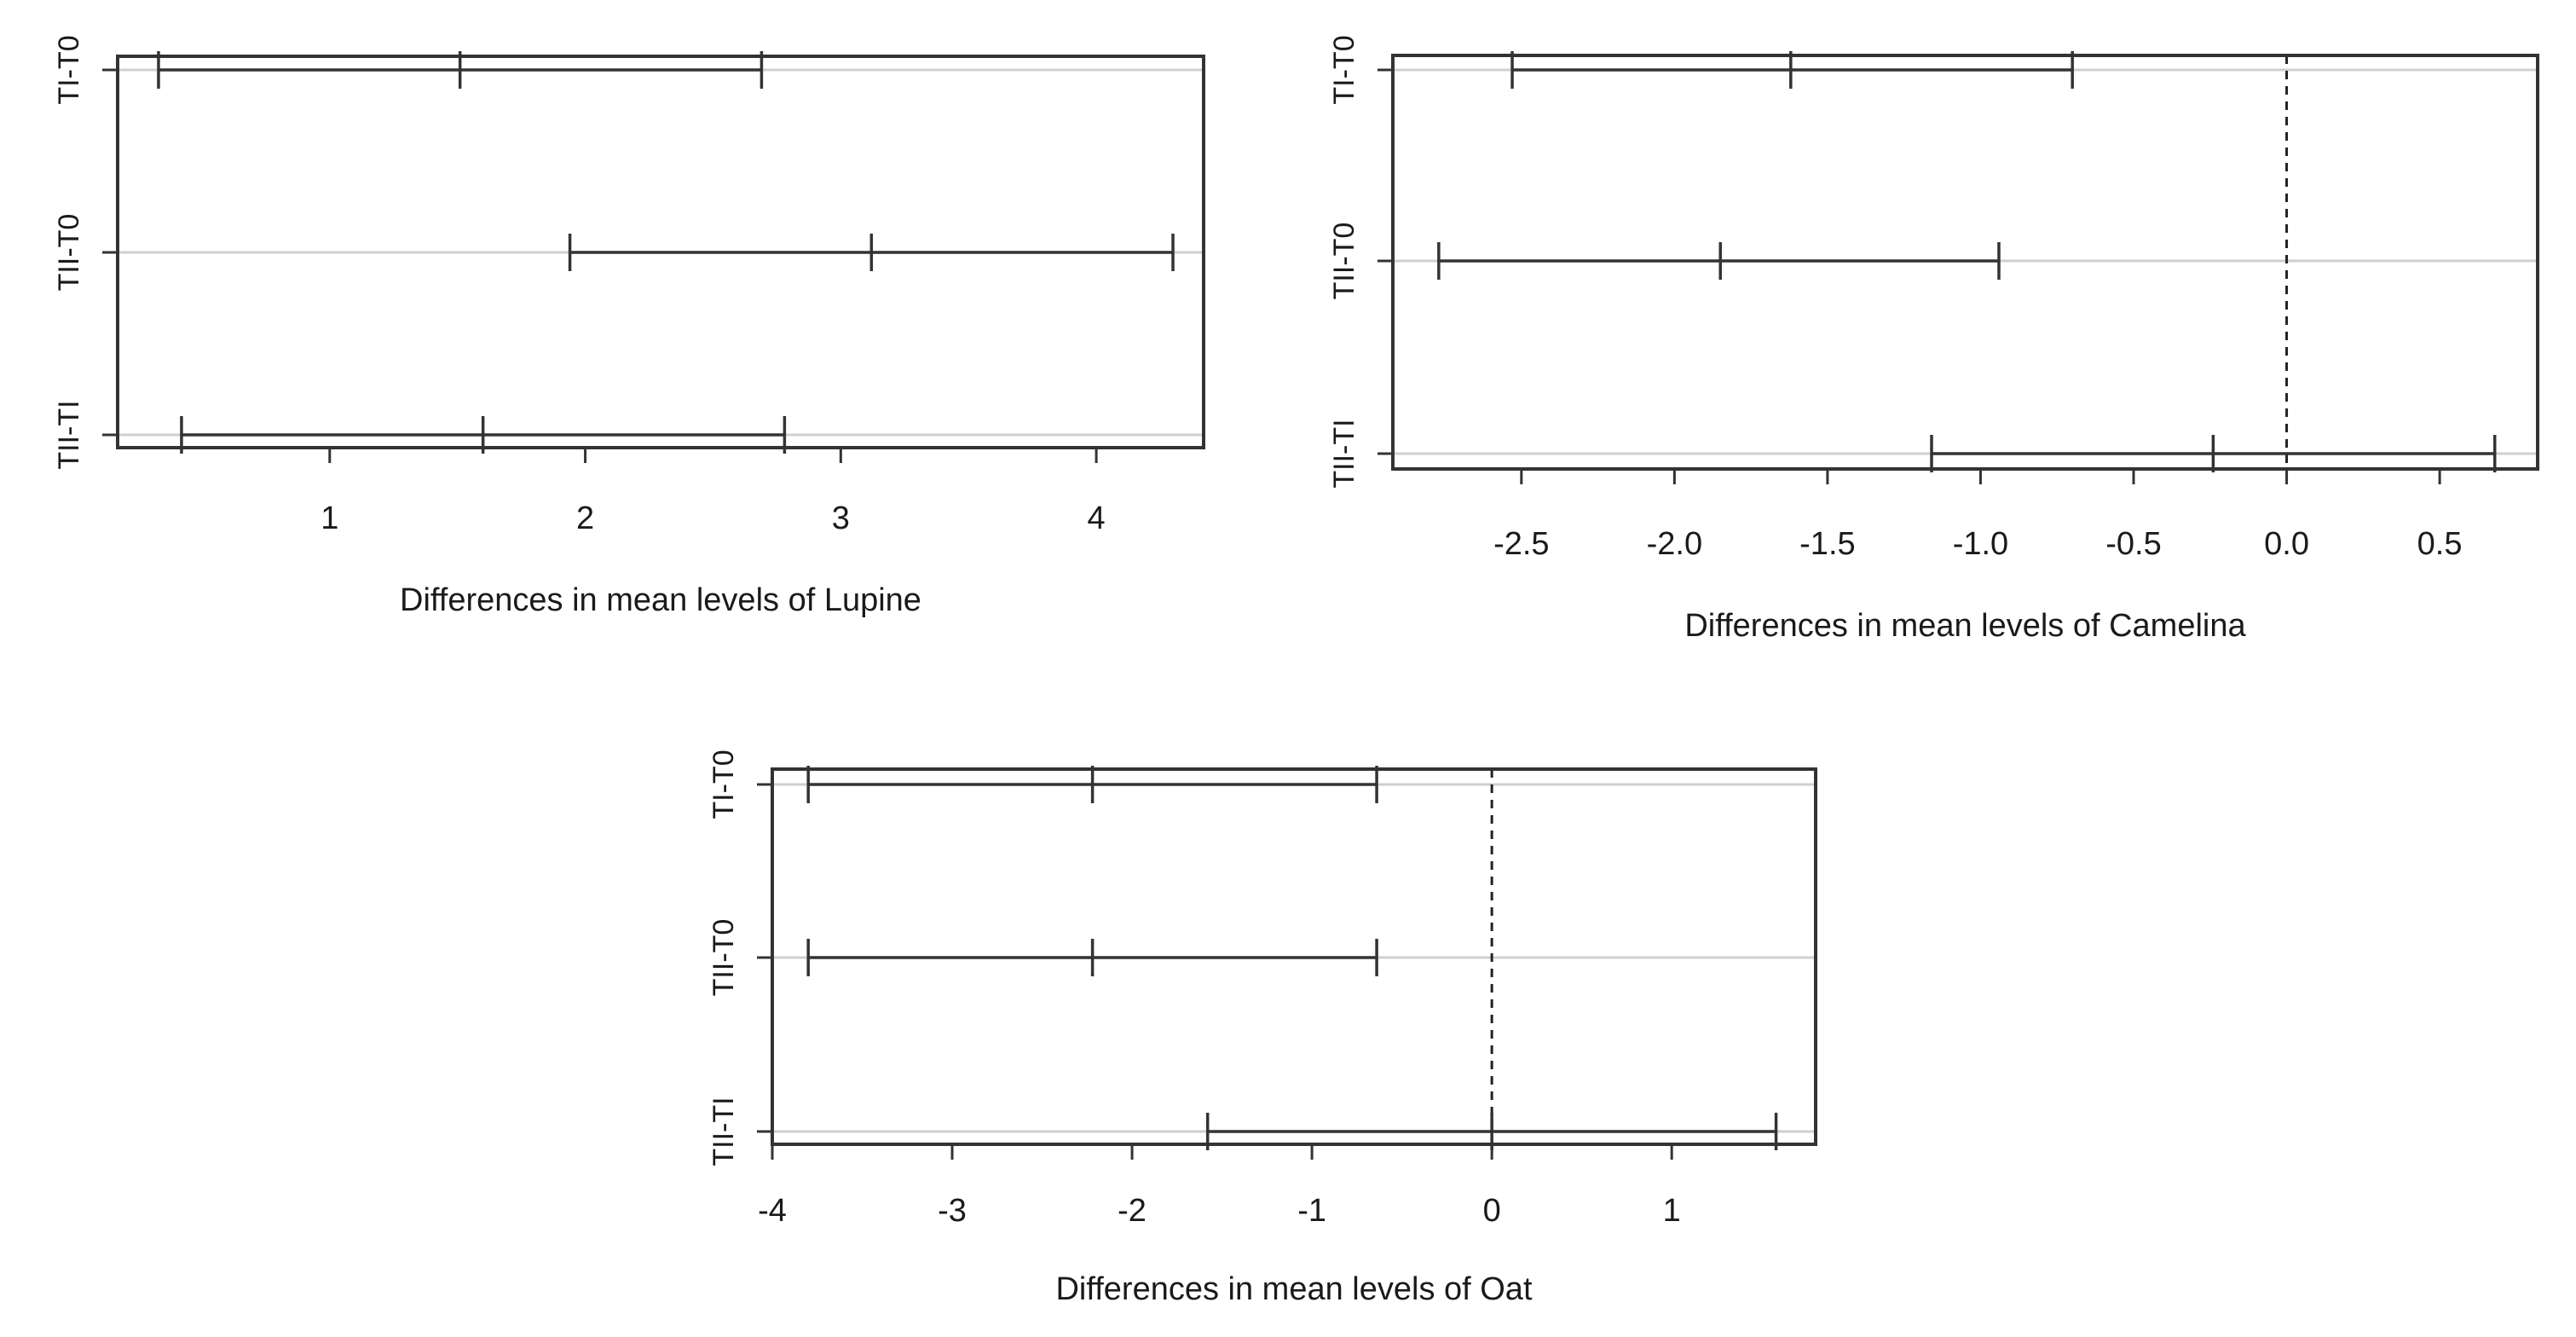 The height and width of the screenshot is (1337, 2576). Describe the element at coordinates (1293, 1289) in the screenshot. I see `x-axis-label: Differences in mean levels of Oat` at that location.